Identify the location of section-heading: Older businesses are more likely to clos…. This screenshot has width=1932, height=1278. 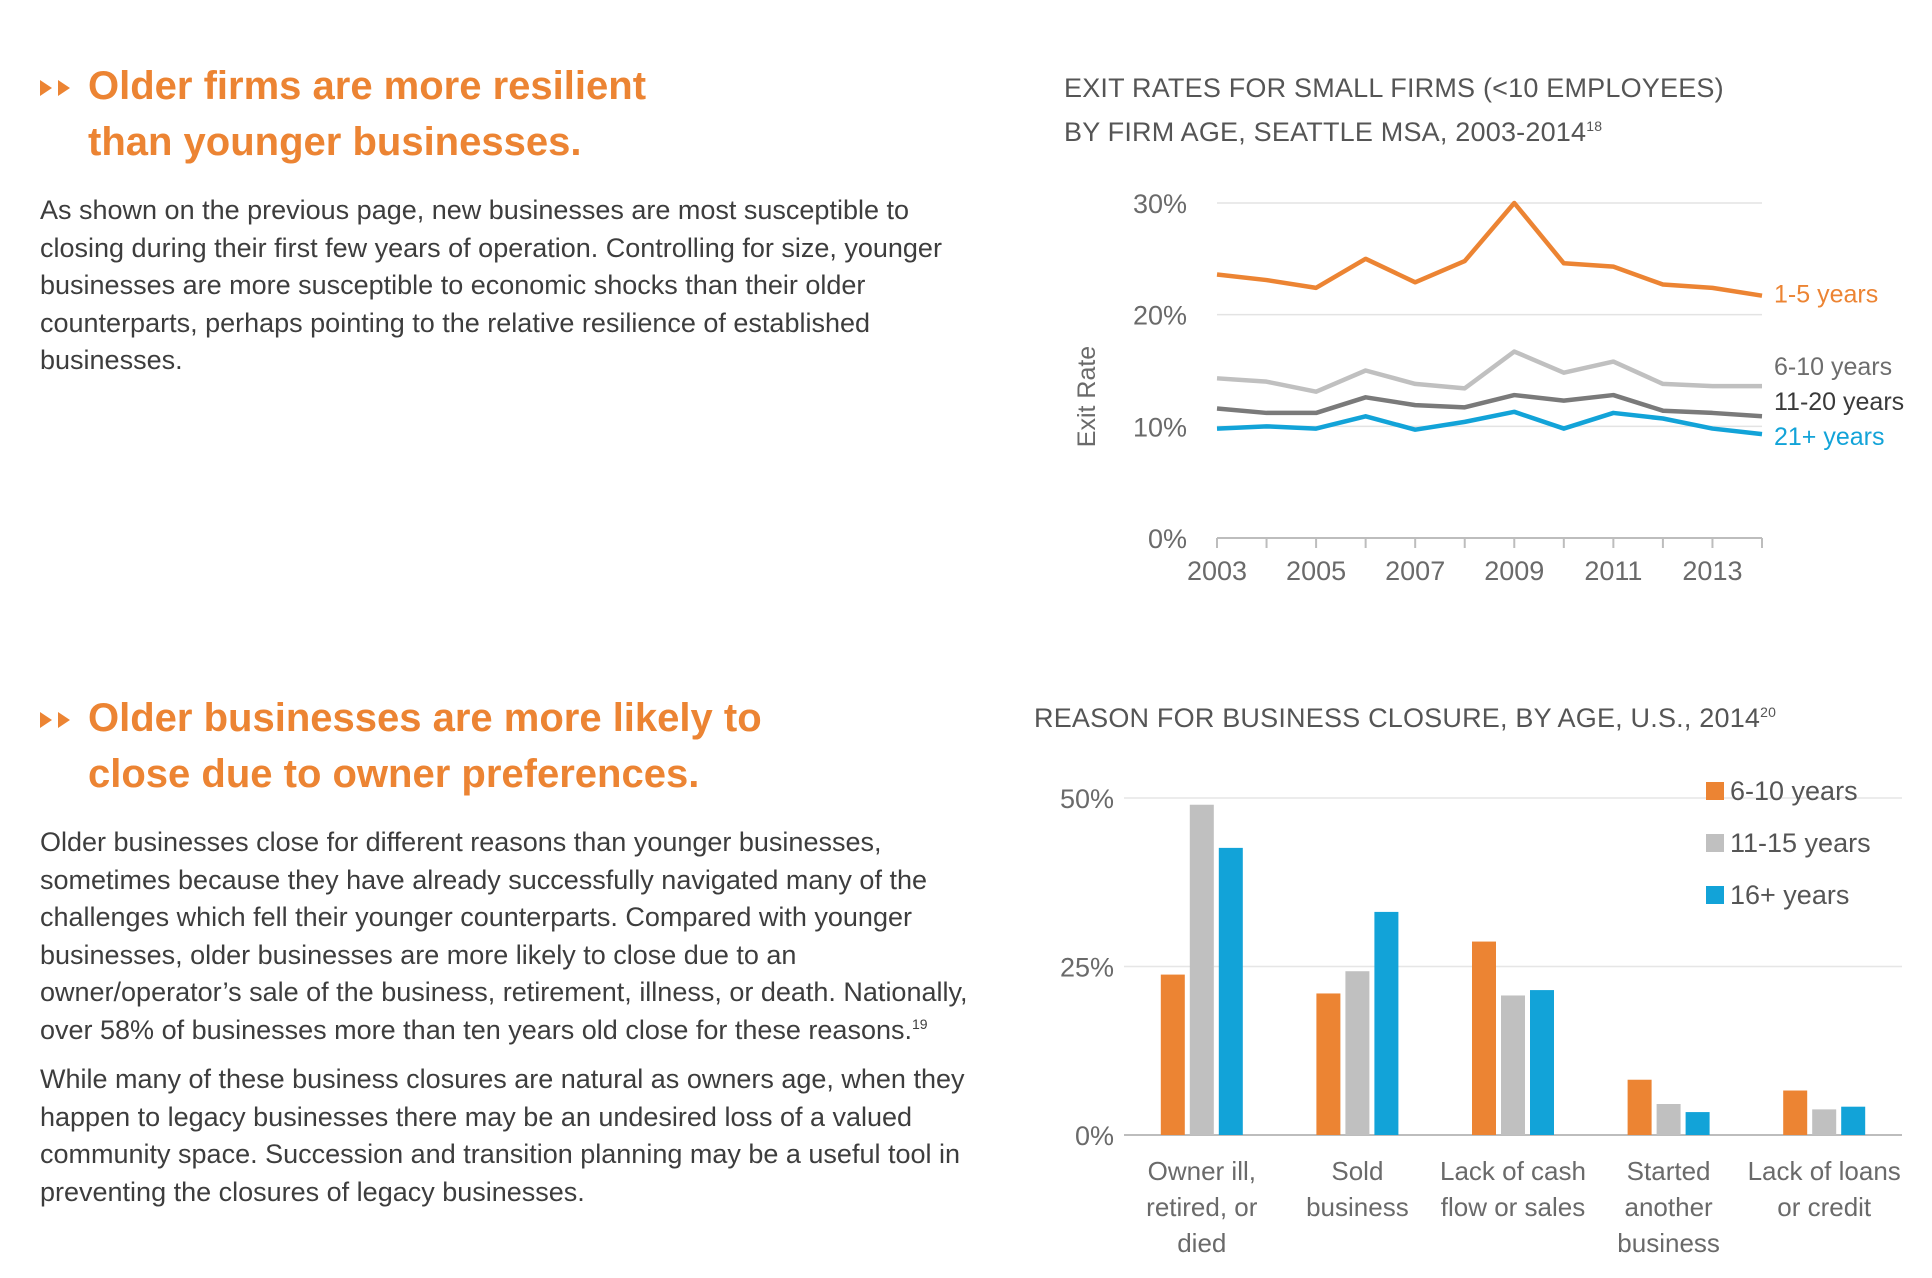
(505, 746).